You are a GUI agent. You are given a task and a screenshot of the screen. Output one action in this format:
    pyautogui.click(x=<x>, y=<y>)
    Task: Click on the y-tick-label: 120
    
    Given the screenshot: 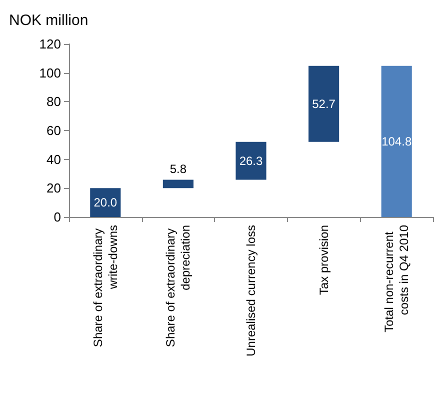 What is the action you would take?
    pyautogui.click(x=50, y=44)
    